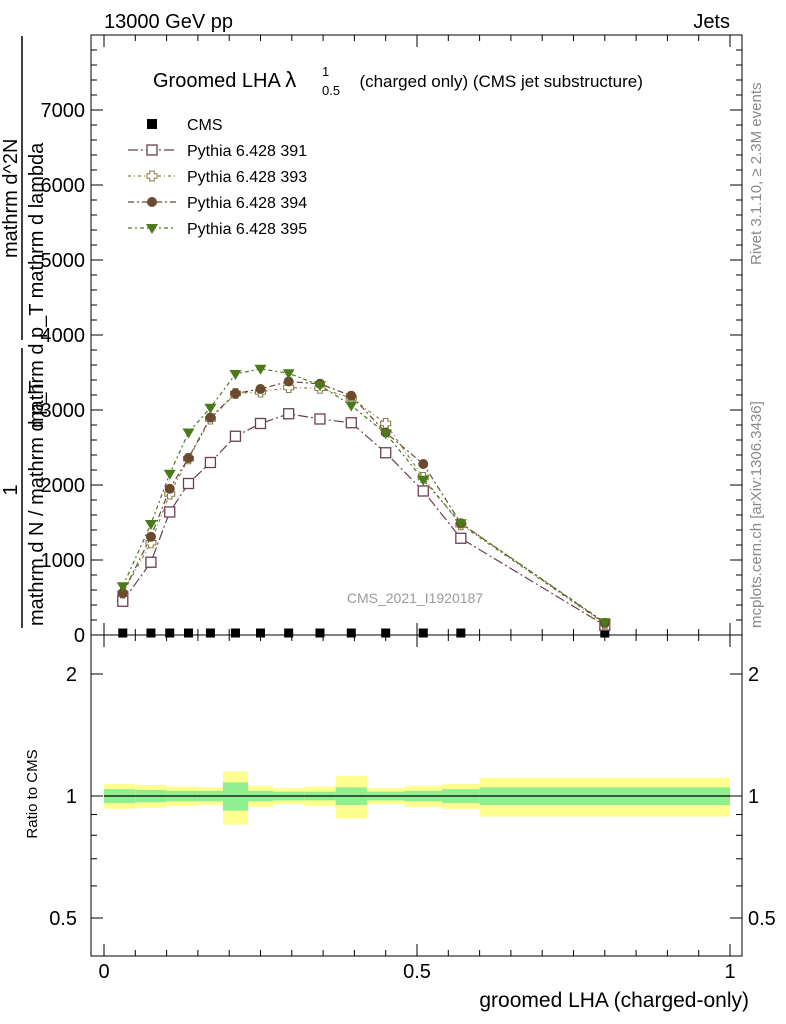 This screenshot has height=1024, width=786. Describe the element at coordinates (753, 797) in the screenshot. I see `ratio-ytick-label-right: 1` at that location.